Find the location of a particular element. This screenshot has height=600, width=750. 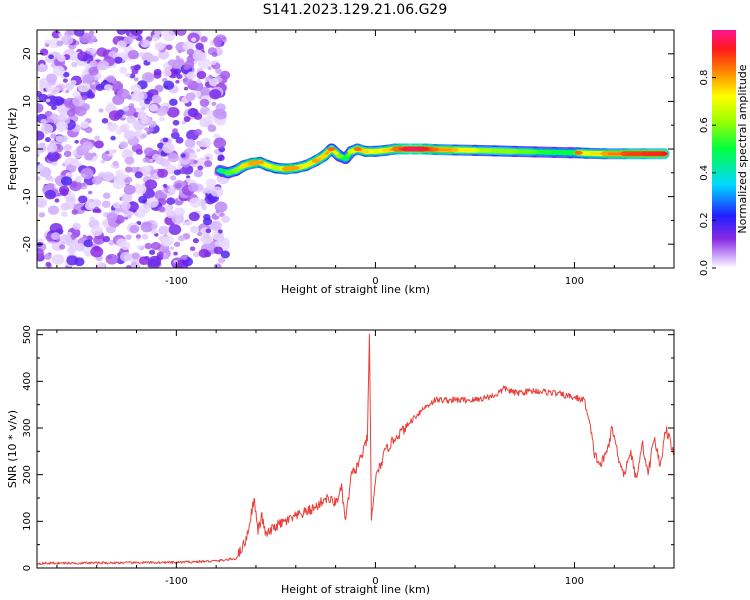

y-tick-label: -20 is located at coordinates (27, 244).